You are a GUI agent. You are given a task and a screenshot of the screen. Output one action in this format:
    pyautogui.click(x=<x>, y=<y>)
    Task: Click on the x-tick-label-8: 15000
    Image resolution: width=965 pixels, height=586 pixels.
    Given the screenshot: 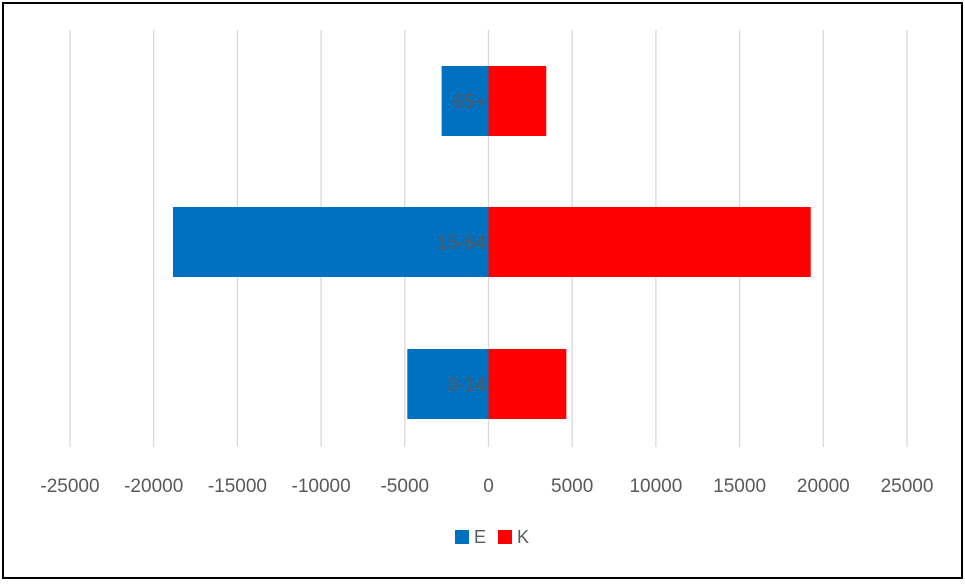 What is the action you would take?
    pyautogui.click(x=739, y=486)
    